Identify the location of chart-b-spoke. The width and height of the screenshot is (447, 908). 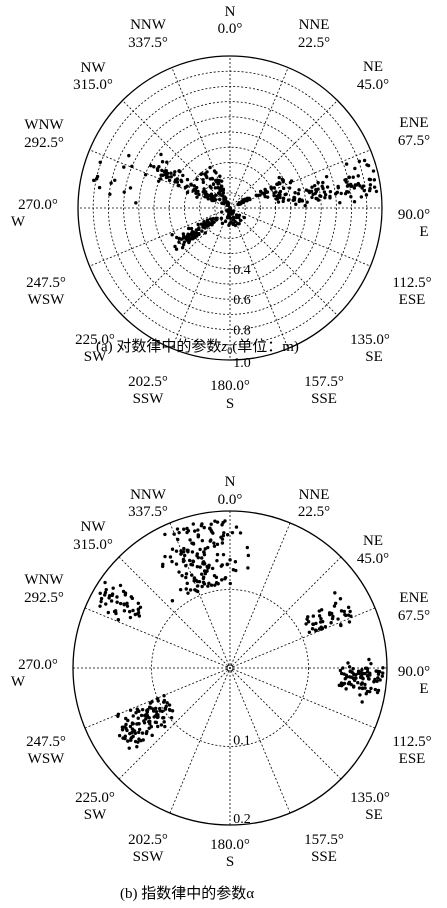
(156, 637).